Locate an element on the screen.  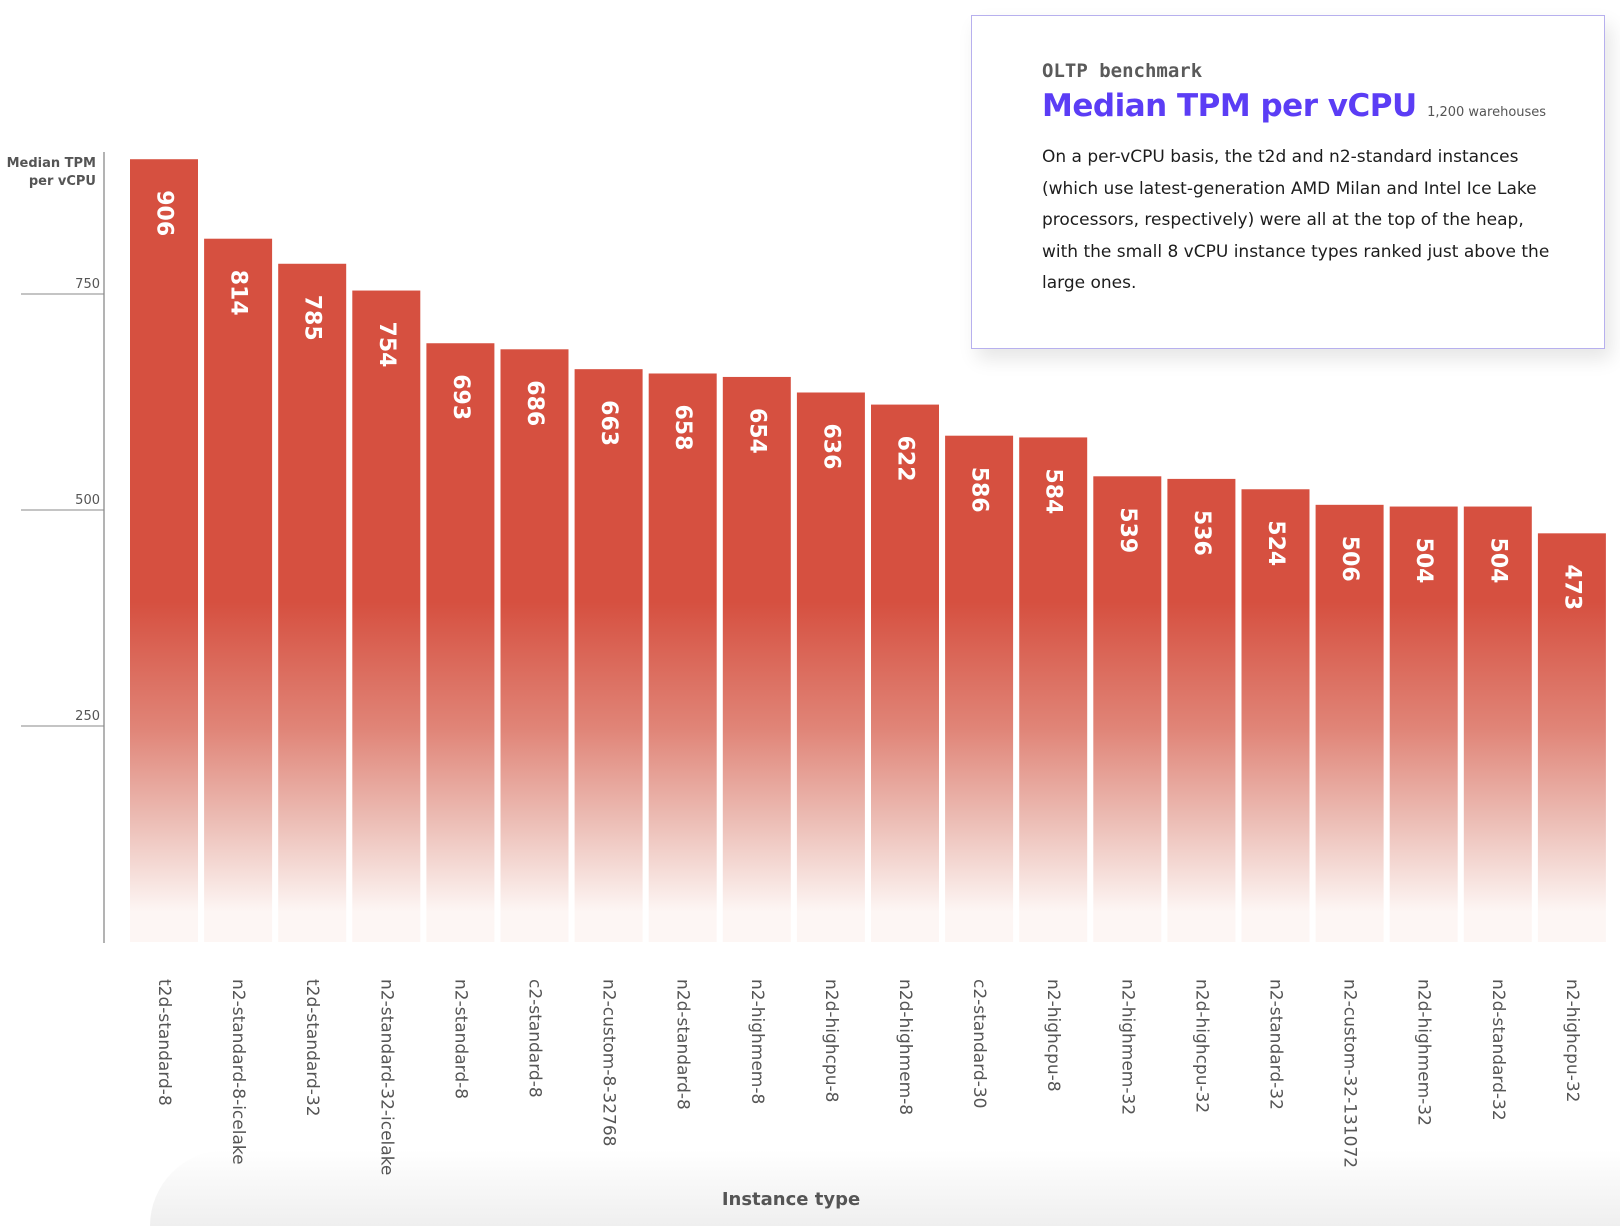
bottom-fade is located at coordinates (885, 1188).